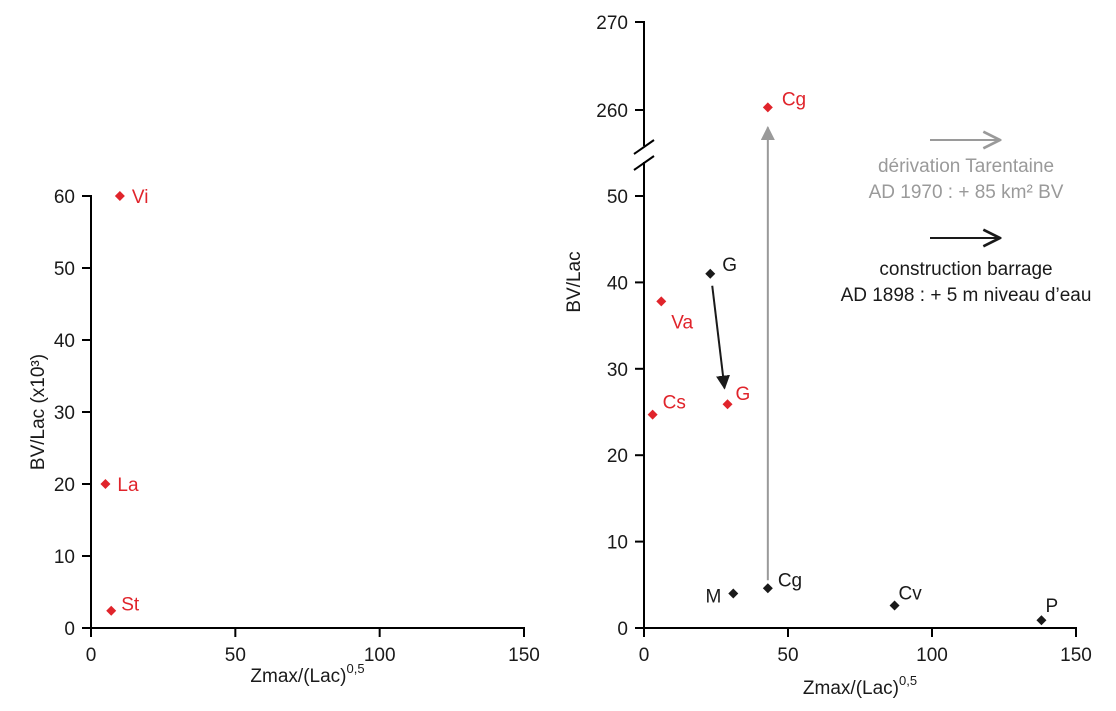 The width and height of the screenshot is (1116, 711). Describe the element at coordinates (644, 655) in the screenshot. I see `right-x-tick-label: 0` at that location.